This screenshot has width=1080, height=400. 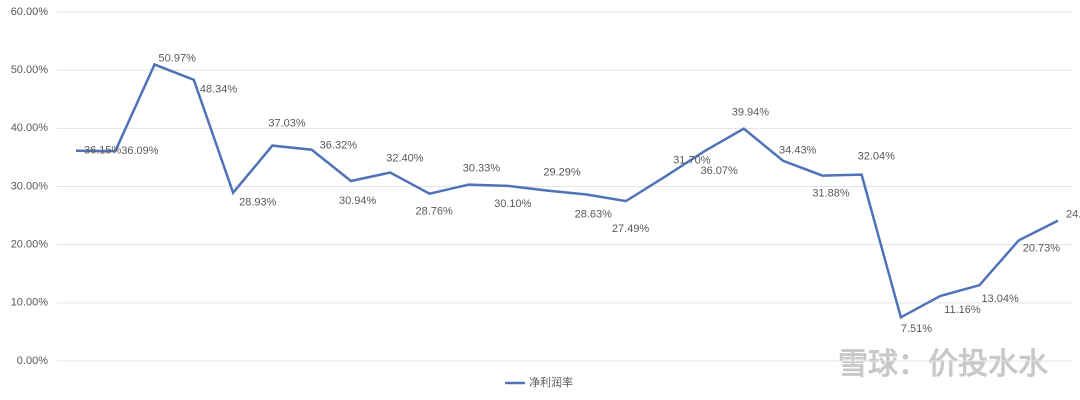 I want to click on y-tick-label: 0.00%, so click(x=32, y=361).